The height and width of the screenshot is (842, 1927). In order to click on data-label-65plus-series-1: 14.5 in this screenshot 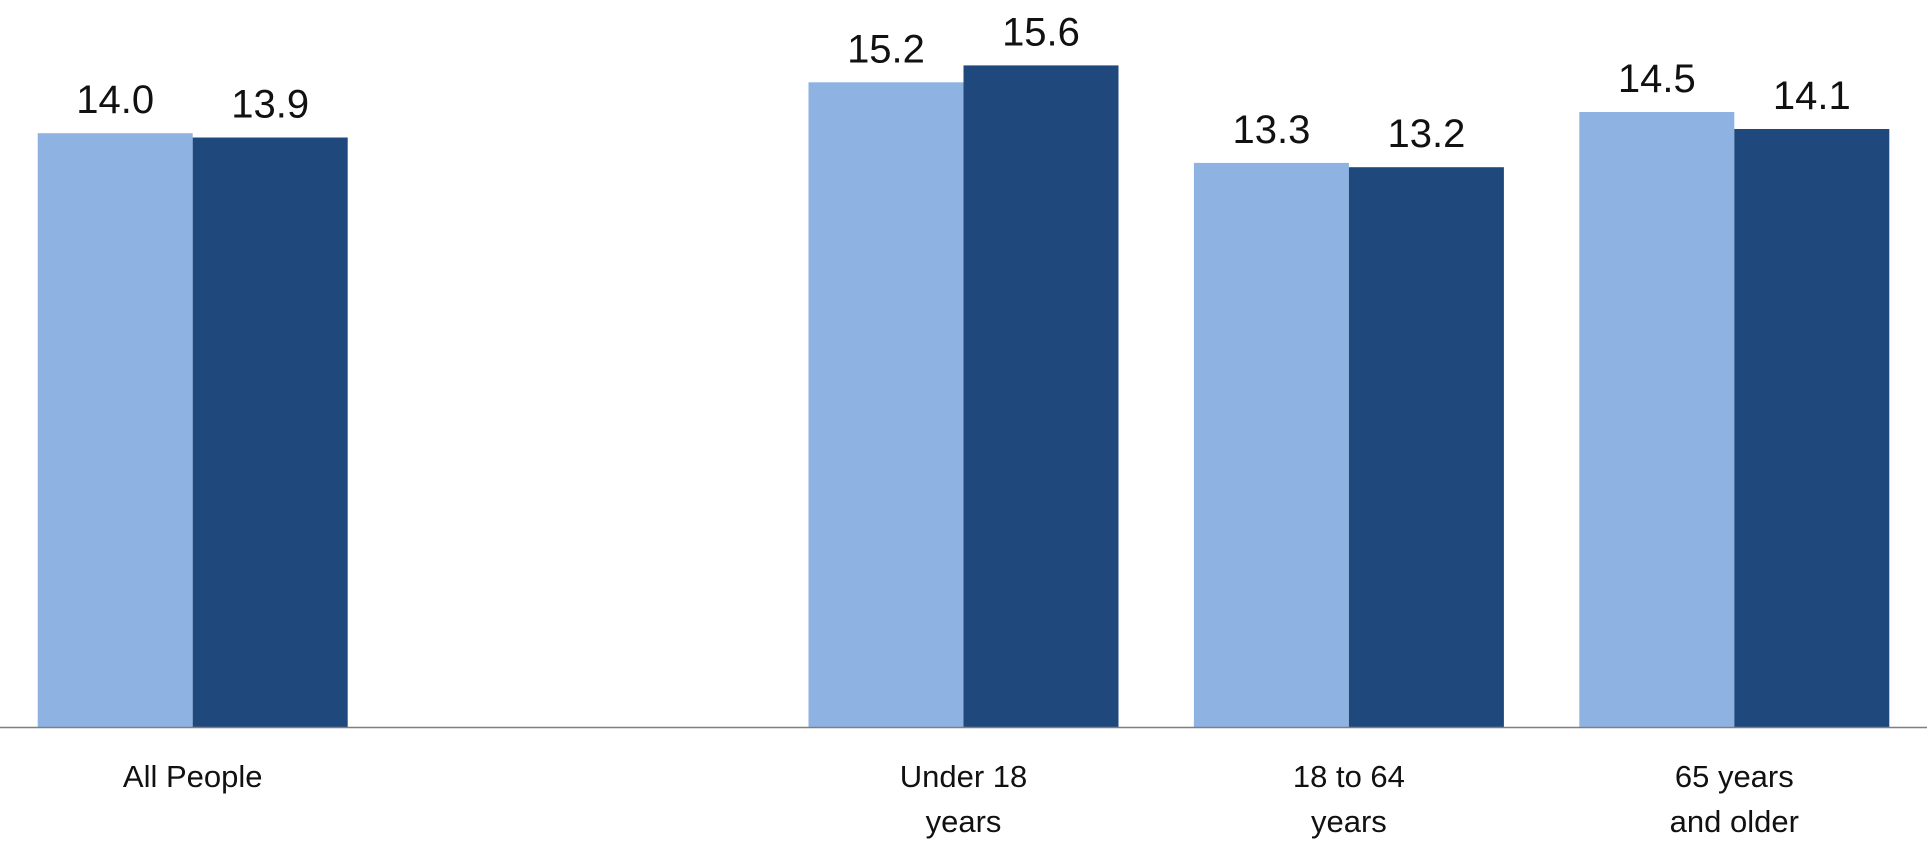, I will do `click(1657, 79)`.